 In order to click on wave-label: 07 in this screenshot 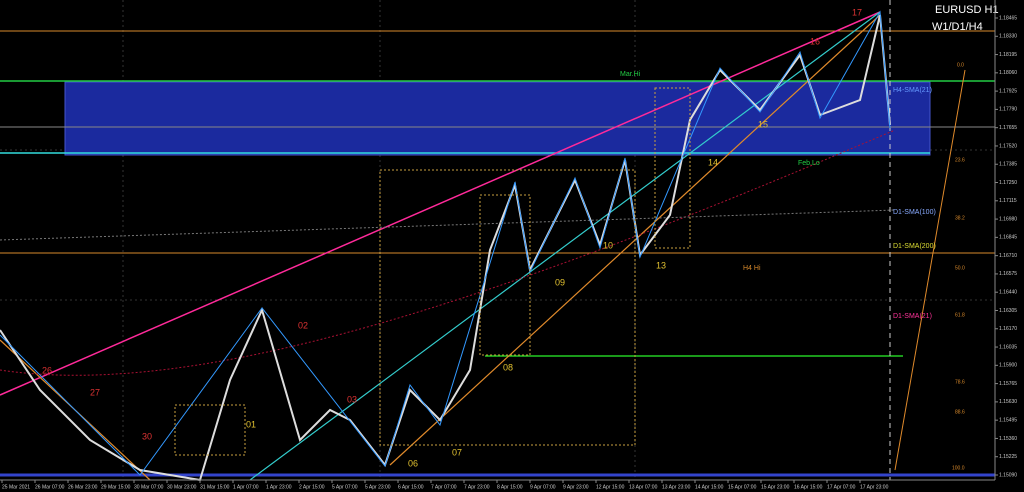, I will do `click(457, 452)`.